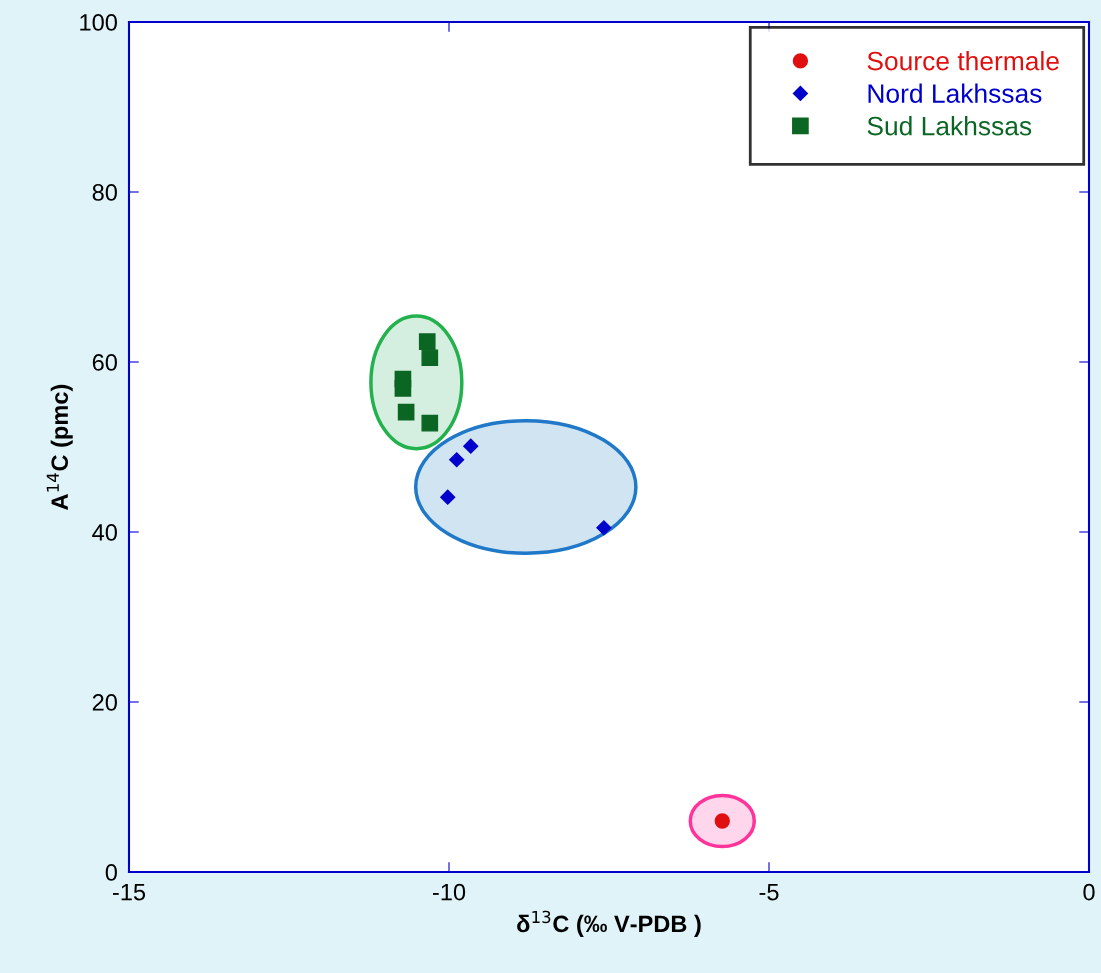 This screenshot has height=973, width=1101. Describe the element at coordinates (949, 126) in the screenshot. I see `legend-label: Sud Lakhssas` at that location.